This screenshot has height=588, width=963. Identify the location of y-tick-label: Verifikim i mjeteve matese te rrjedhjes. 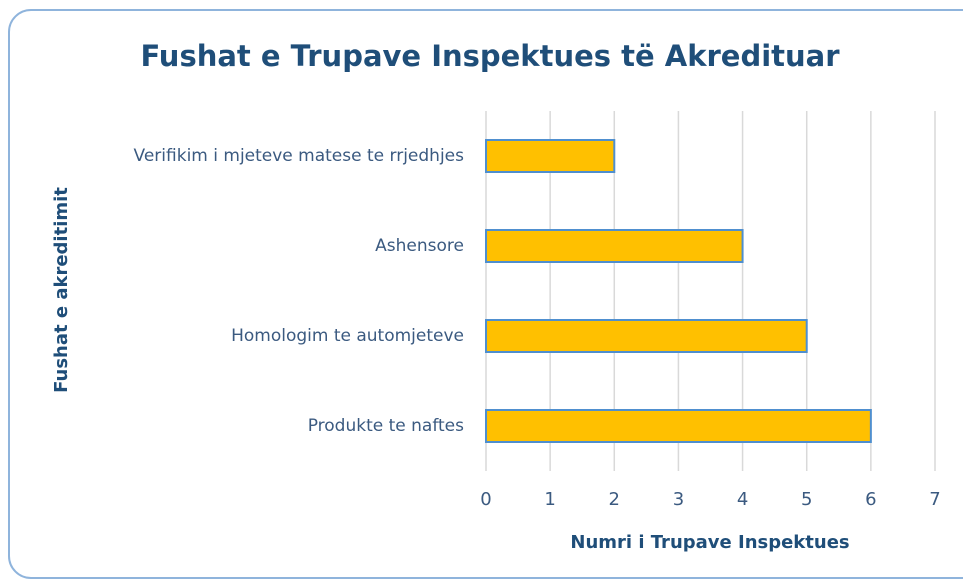
(299, 156).